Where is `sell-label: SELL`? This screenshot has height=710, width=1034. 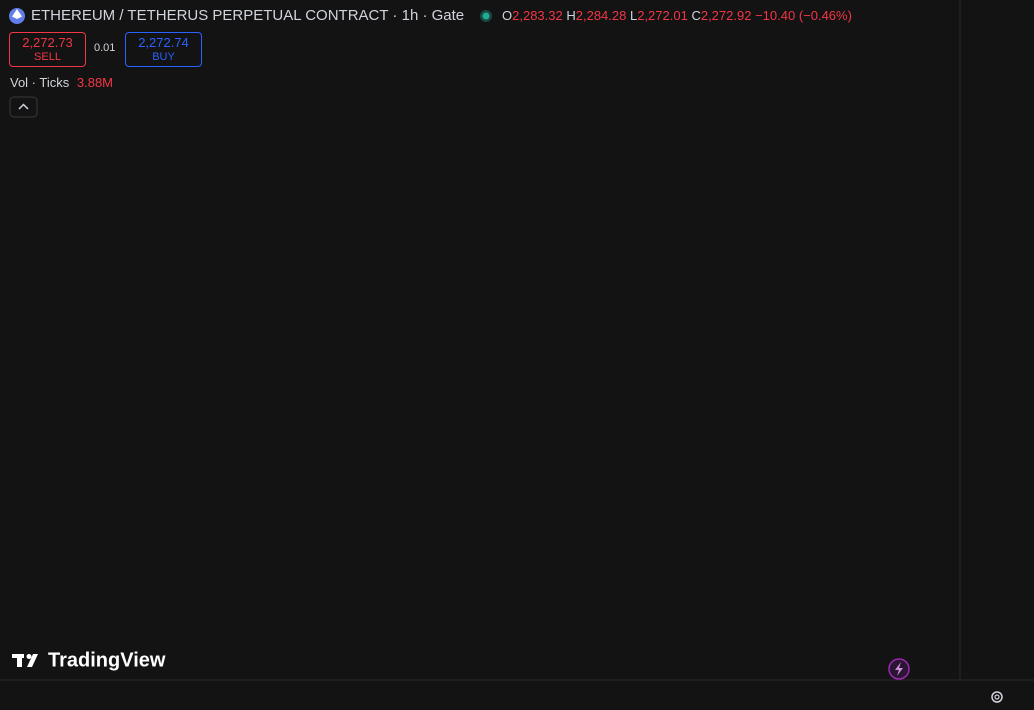 sell-label: SELL is located at coordinates (47, 57).